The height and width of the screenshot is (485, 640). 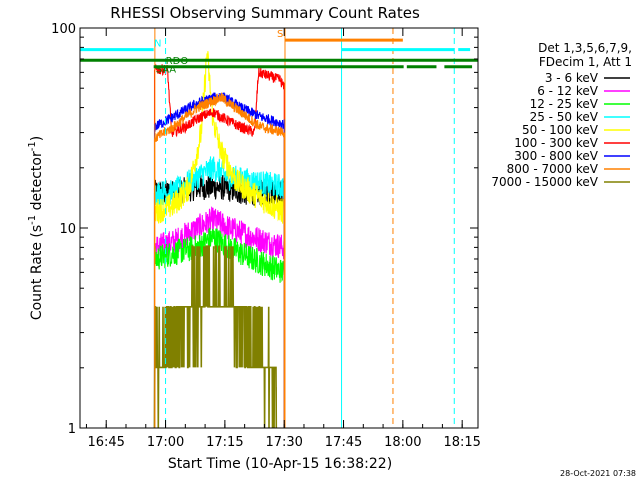 I want to click on legend-label-6: 300 - 800 keV, so click(x=556, y=156).